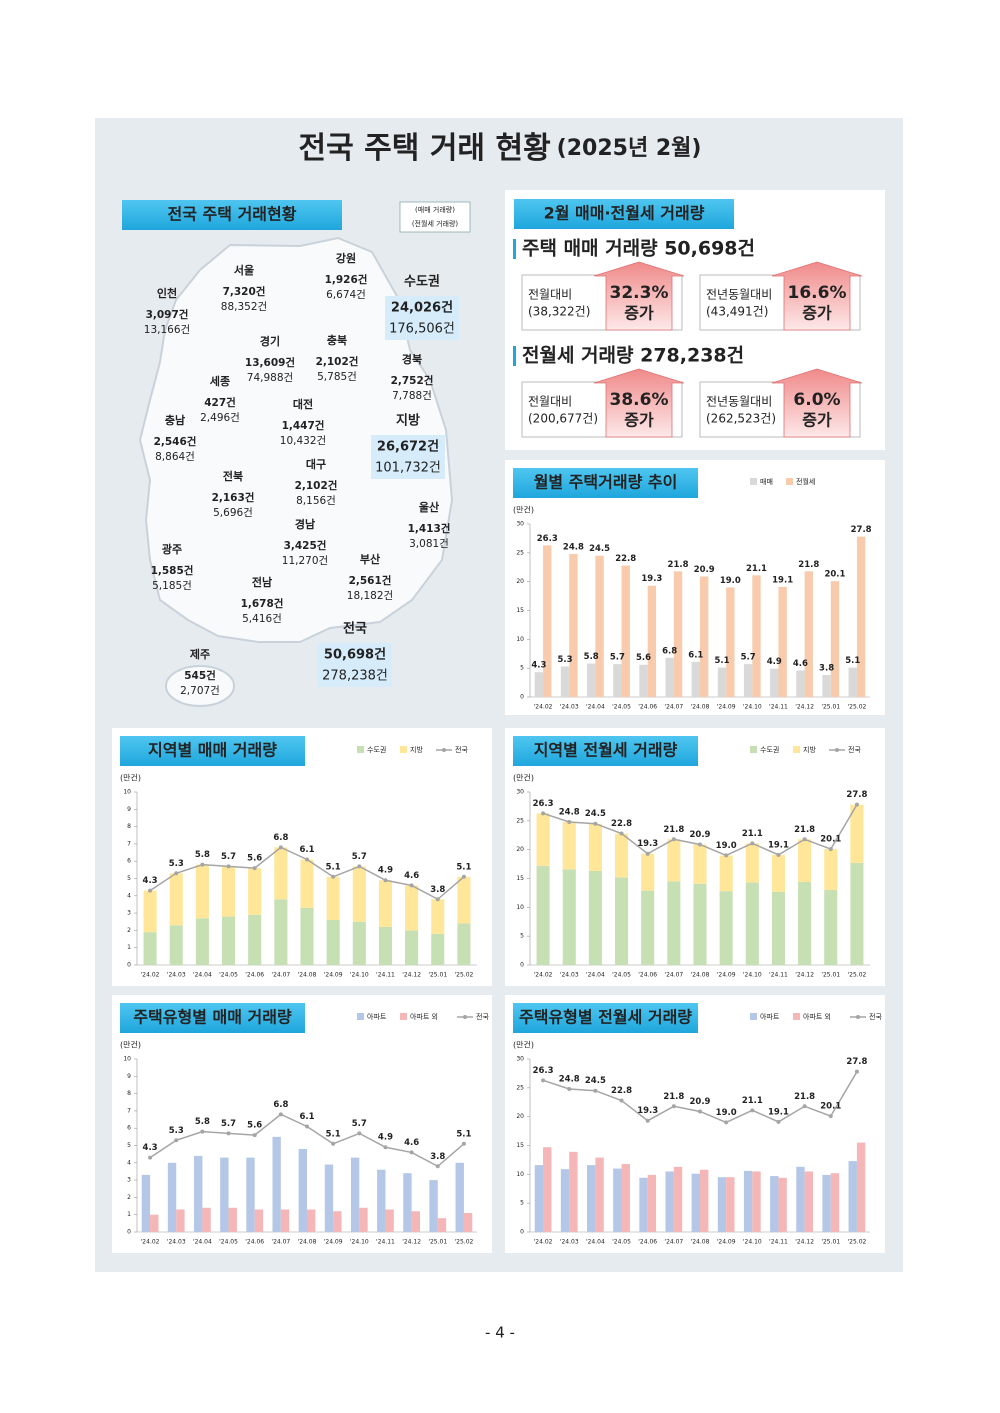 The width and height of the screenshot is (1000, 1413). What do you see at coordinates (129, 1076) in the screenshot?
I see `y-tick-label: 9` at bounding box center [129, 1076].